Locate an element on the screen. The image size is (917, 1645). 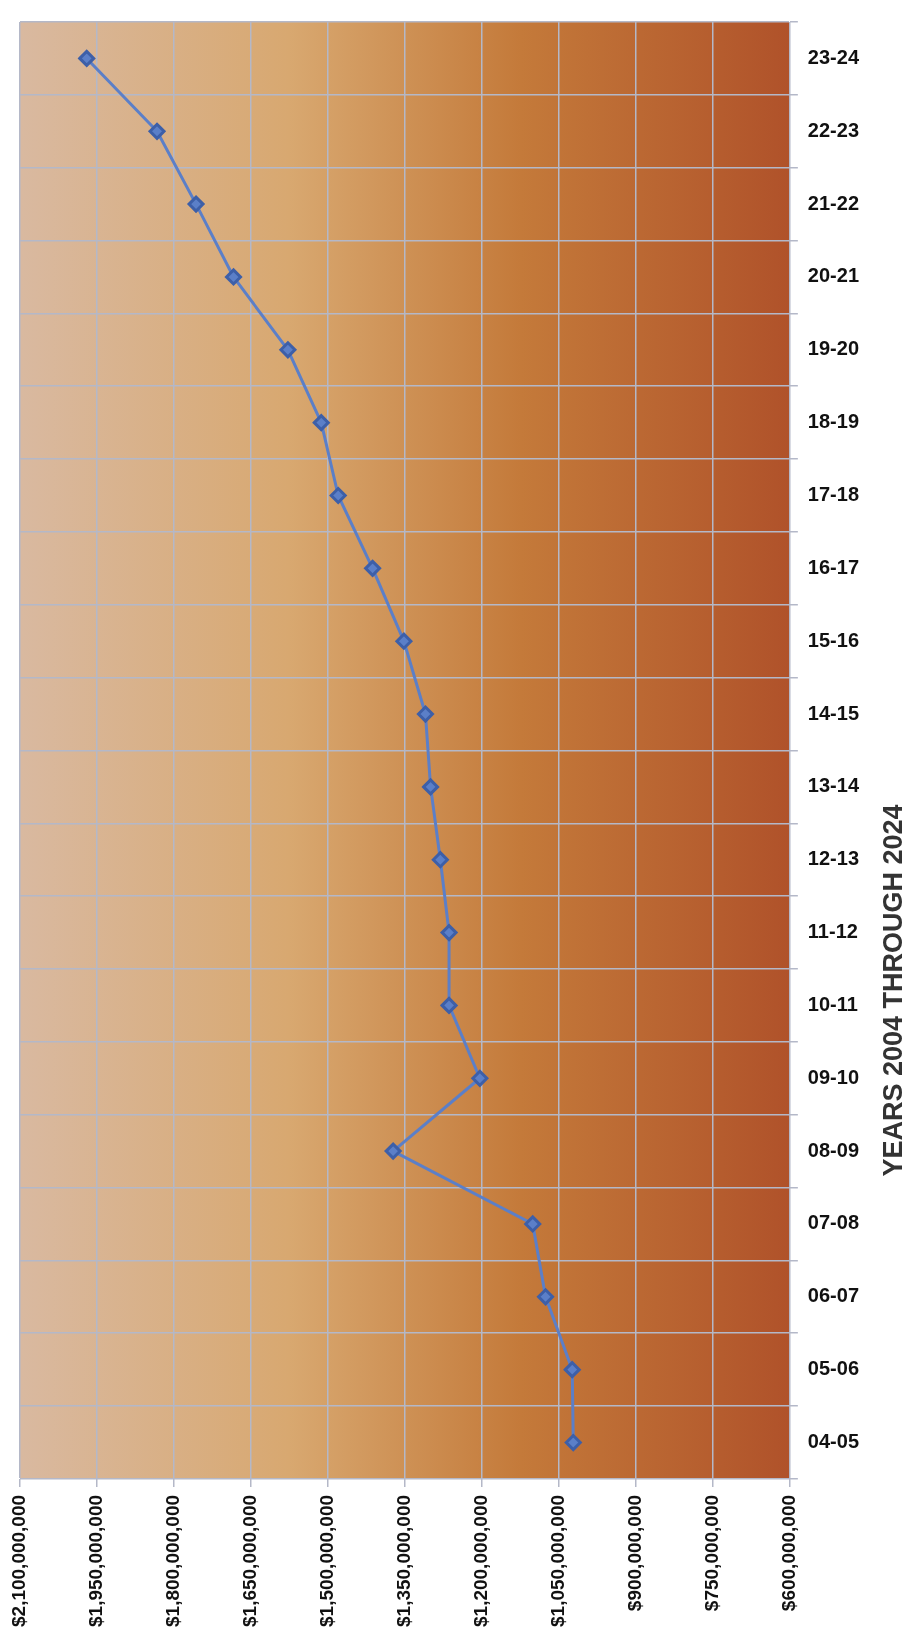
y-tick-label: 17-18 is located at coordinates (833, 494).